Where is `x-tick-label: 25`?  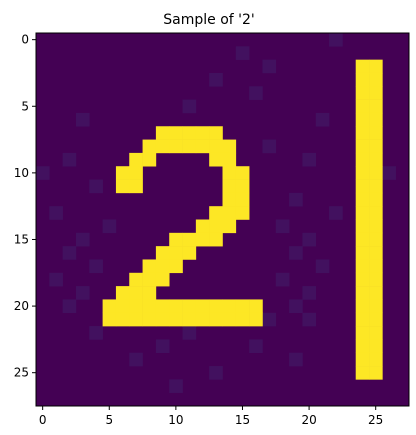
x-tick-label: 25 is located at coordinates (375, 420).